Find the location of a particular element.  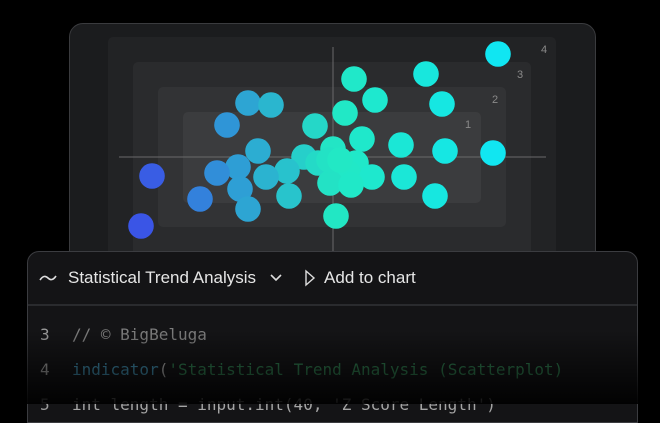

code-paren: ( is located at coordinates (163, 369).